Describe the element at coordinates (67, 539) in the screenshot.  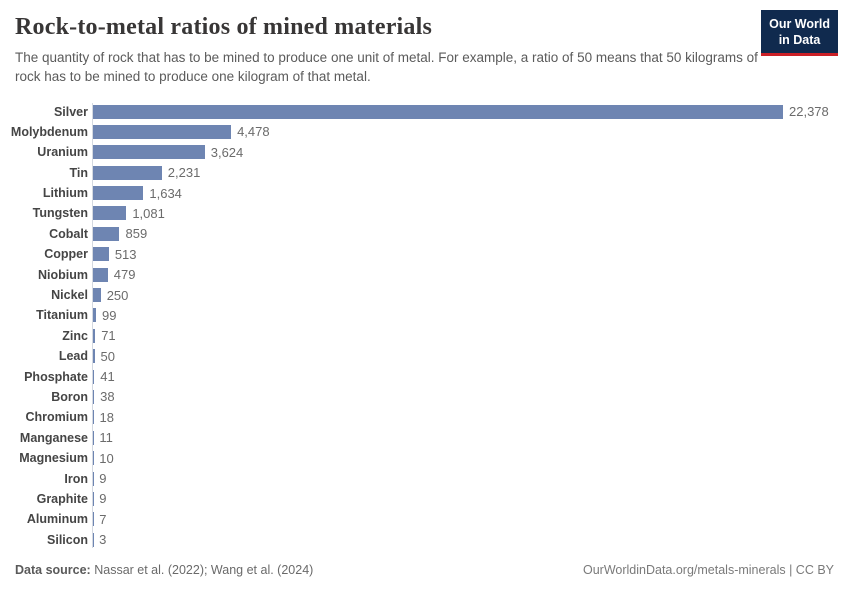
I see `category-label: Silicon` at that location.